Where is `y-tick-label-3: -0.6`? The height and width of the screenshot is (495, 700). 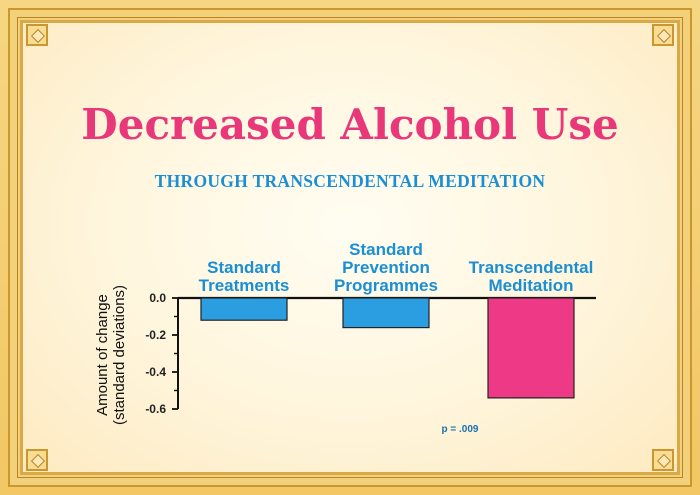
y-tick-label-3: -0.6 is located at coordinates (155, 409).